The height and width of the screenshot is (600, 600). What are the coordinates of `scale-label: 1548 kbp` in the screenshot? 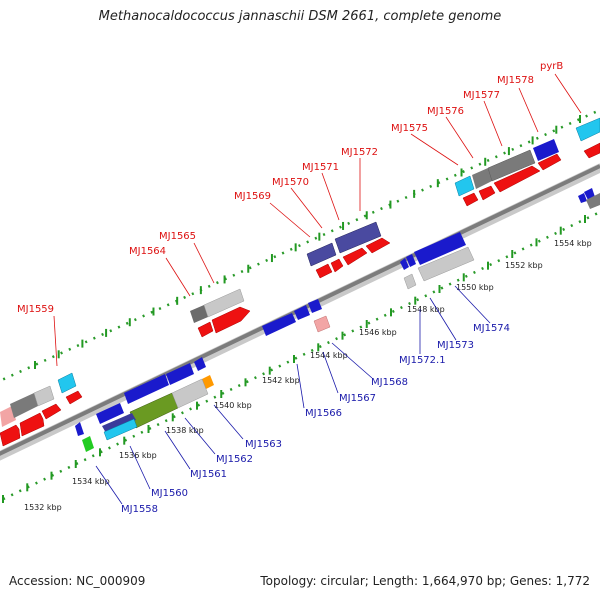 It's located at (426, 309).